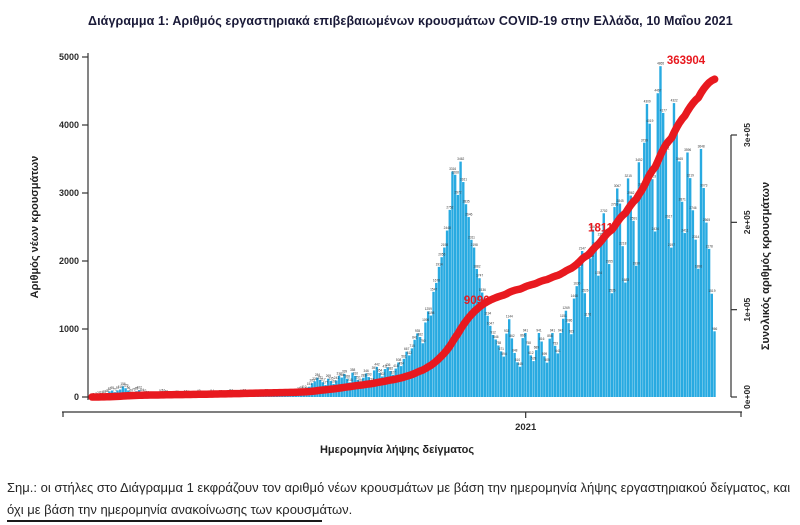 The width and height of the screenshot is (800, 525). I want to click on bar-value-label: 1882, so click(476, 267).